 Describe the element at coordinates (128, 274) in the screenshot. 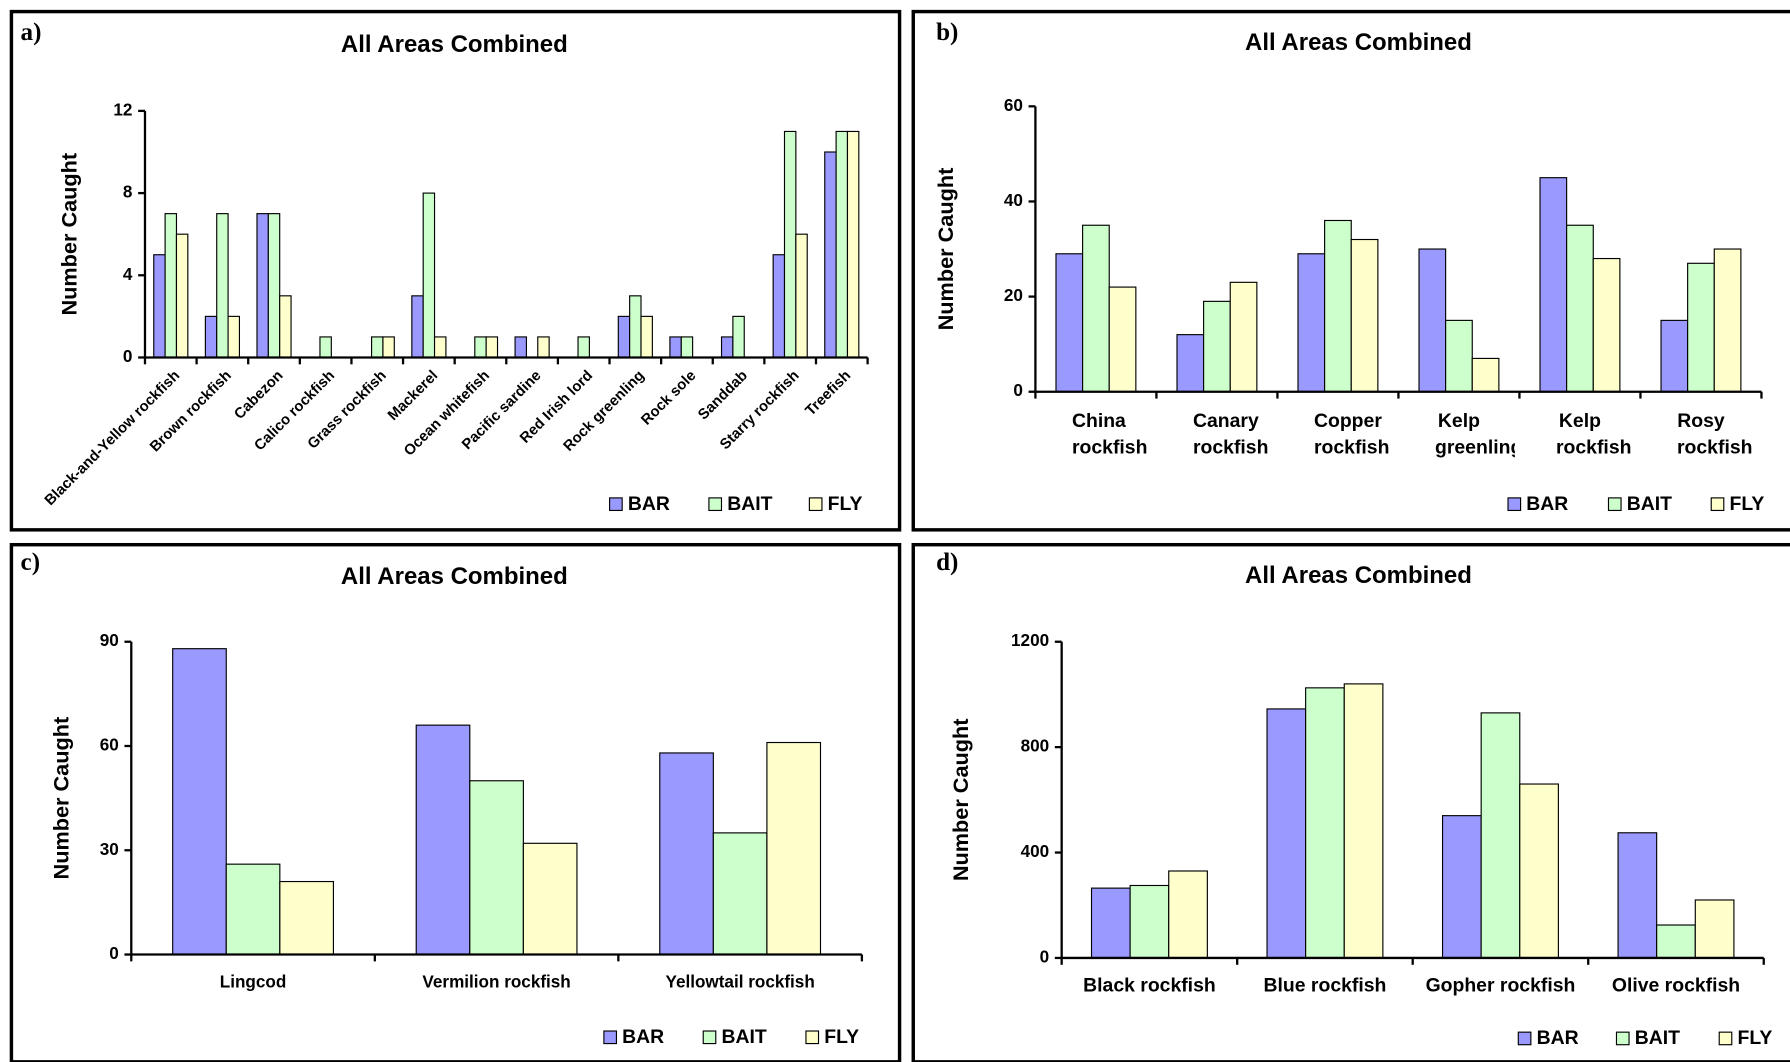

I see `y-tick-label: 4` at that location.